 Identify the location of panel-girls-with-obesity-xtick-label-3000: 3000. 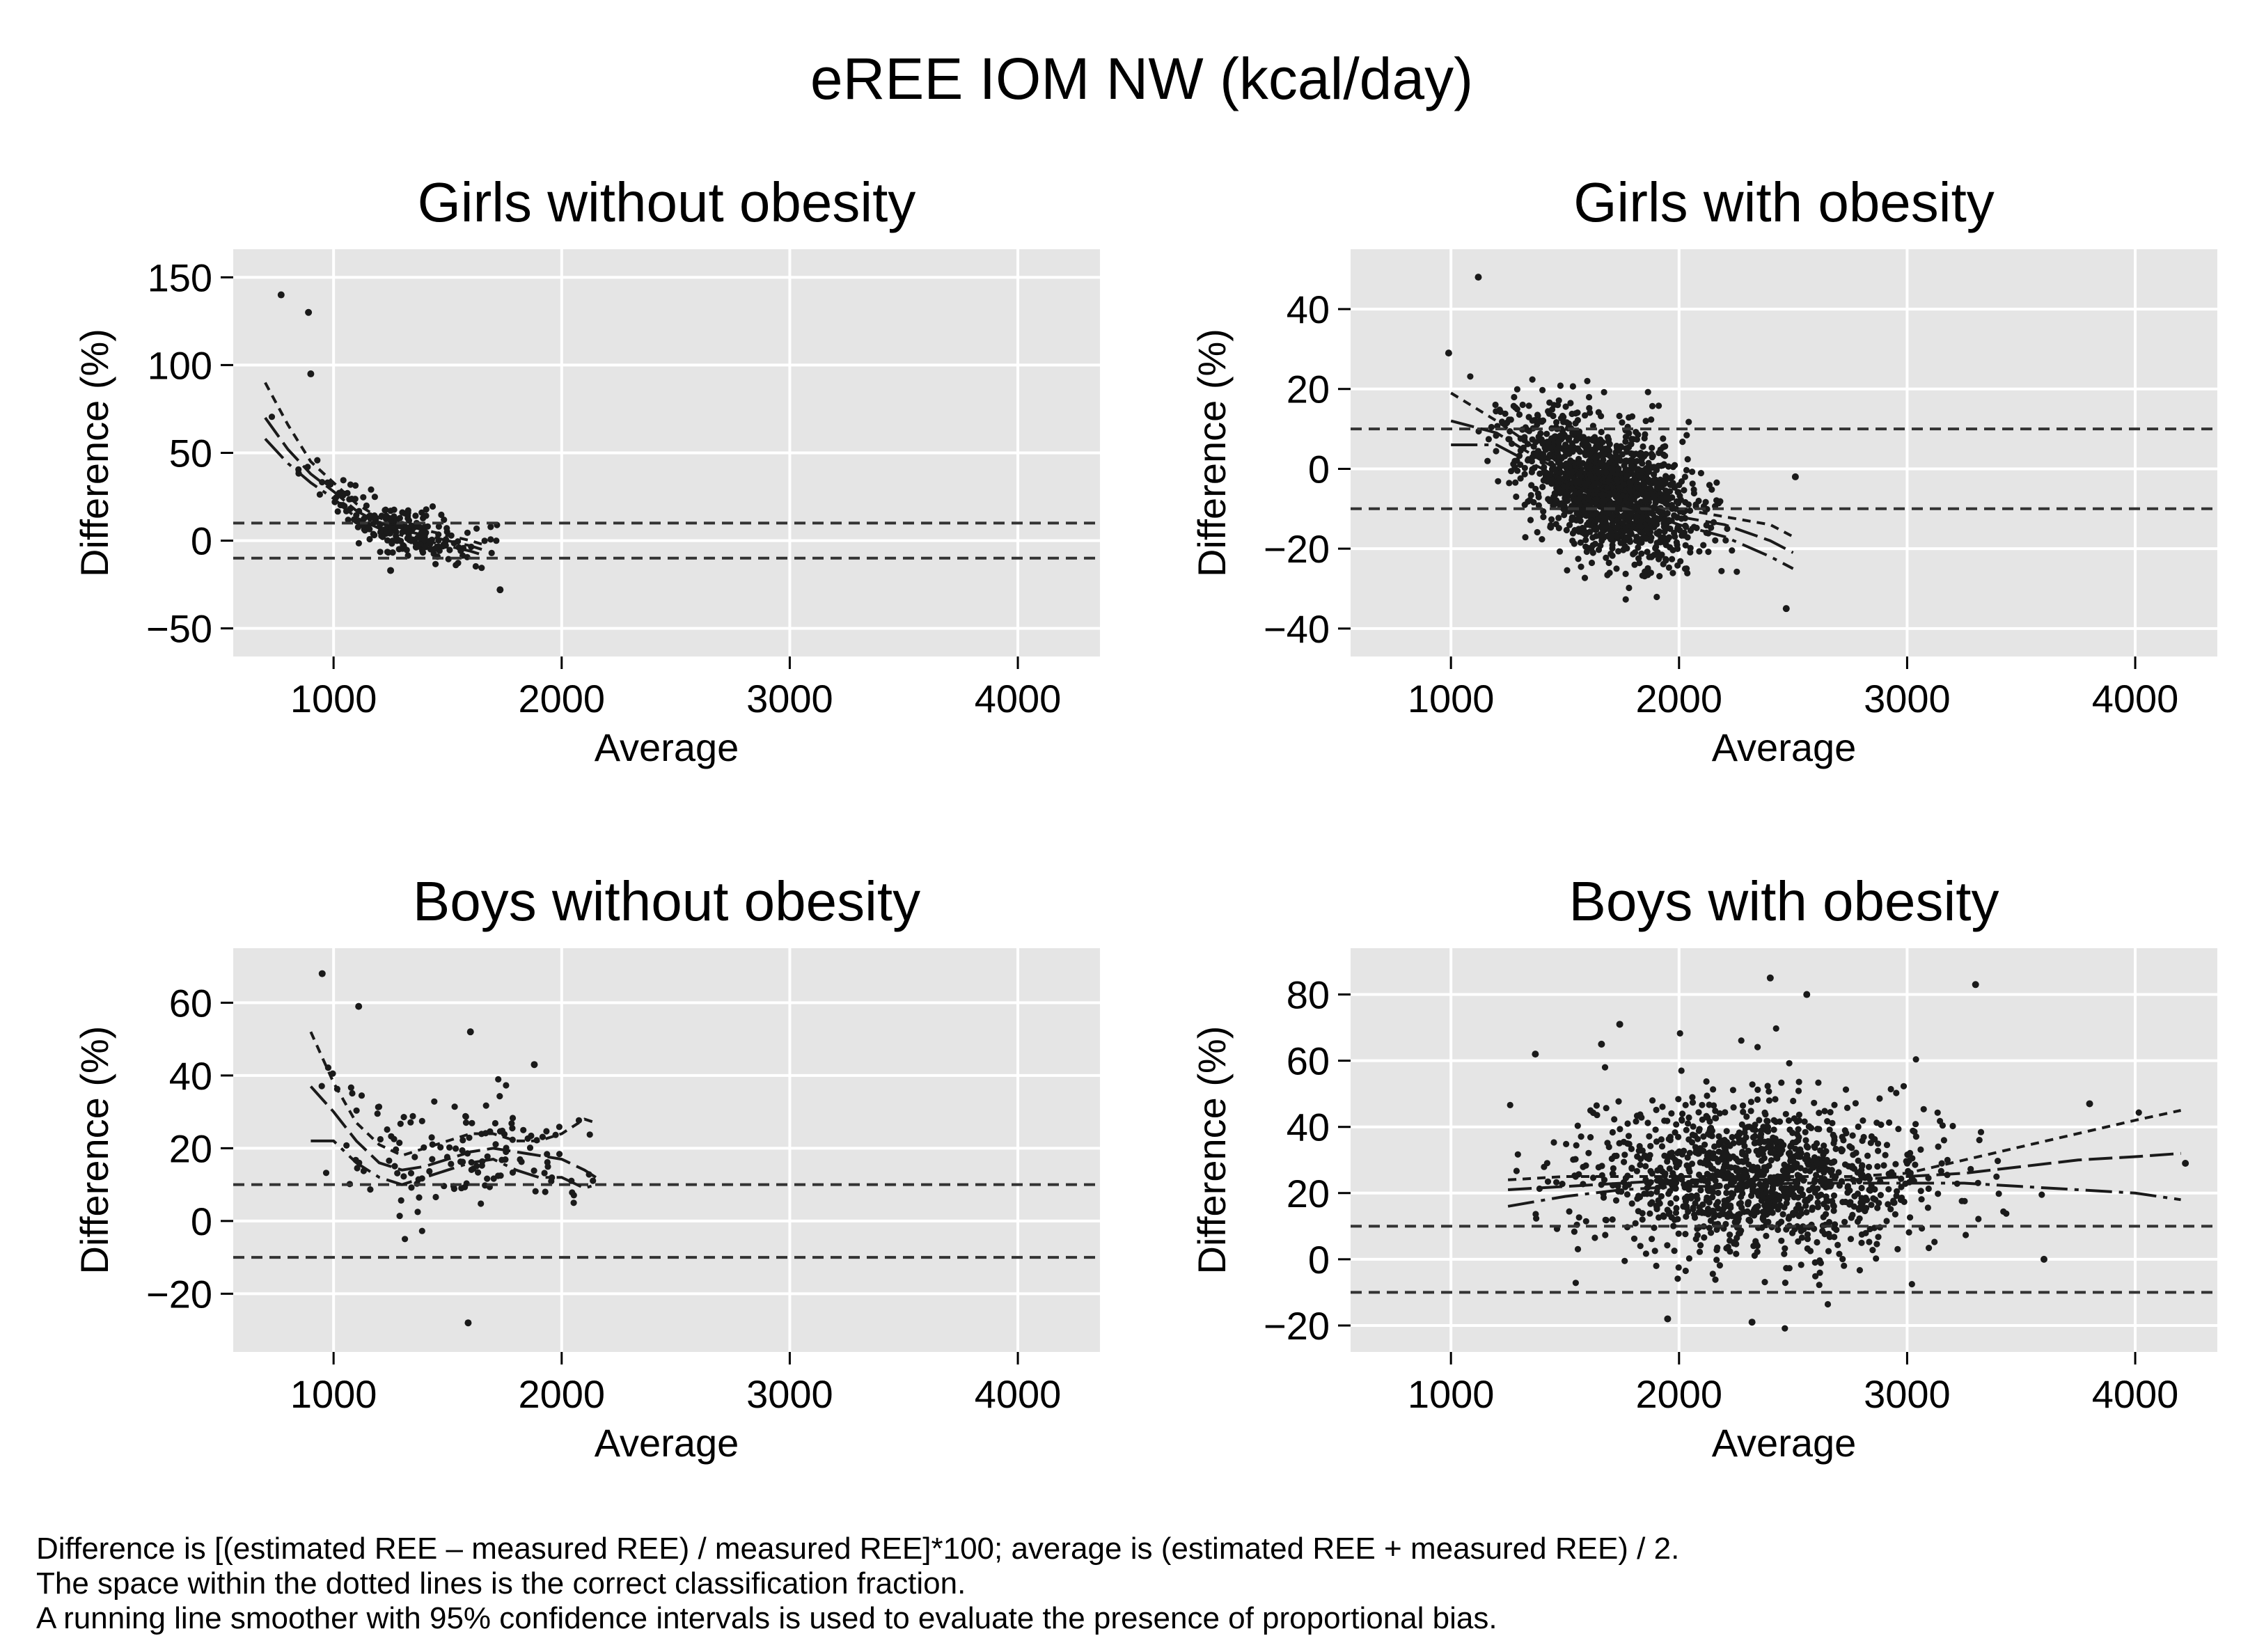
(1908, 699).